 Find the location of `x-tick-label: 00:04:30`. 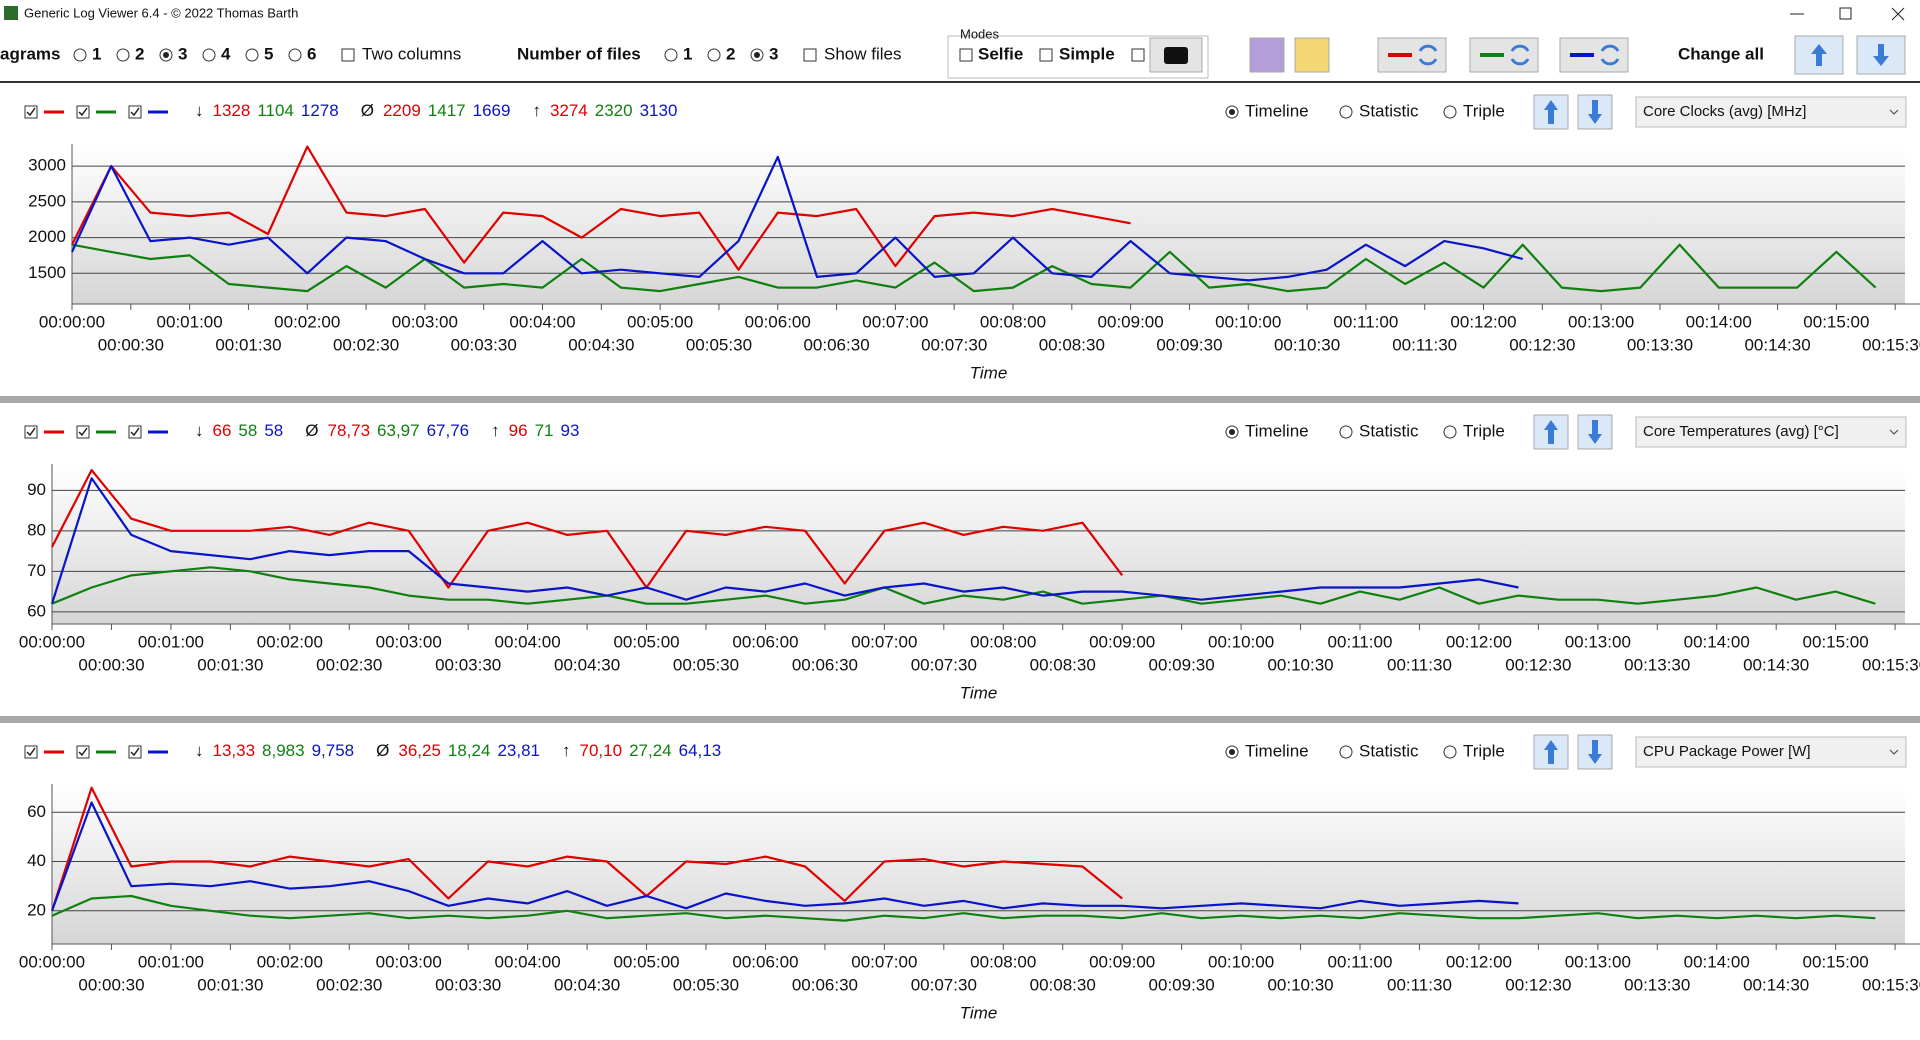

x-tick-label: 00:04:30 is located at coordinates (587, 664).